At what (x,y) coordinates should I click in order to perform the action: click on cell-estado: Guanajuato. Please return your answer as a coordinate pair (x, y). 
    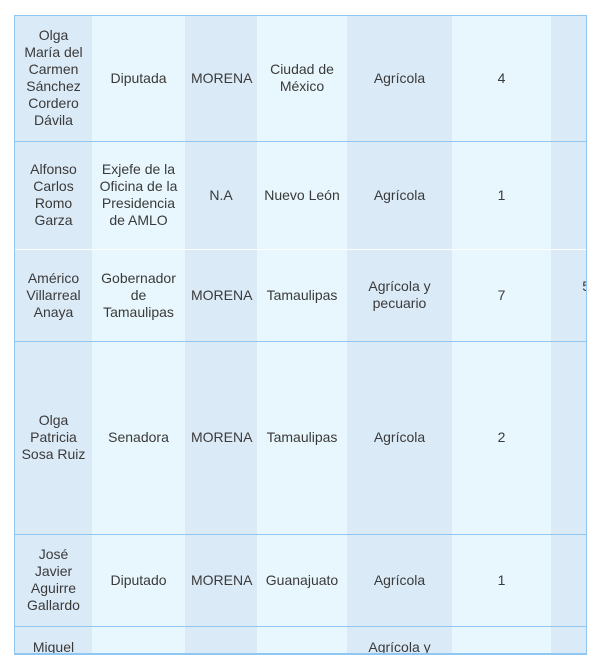
    Looking at the image, I should click on (302, 580).